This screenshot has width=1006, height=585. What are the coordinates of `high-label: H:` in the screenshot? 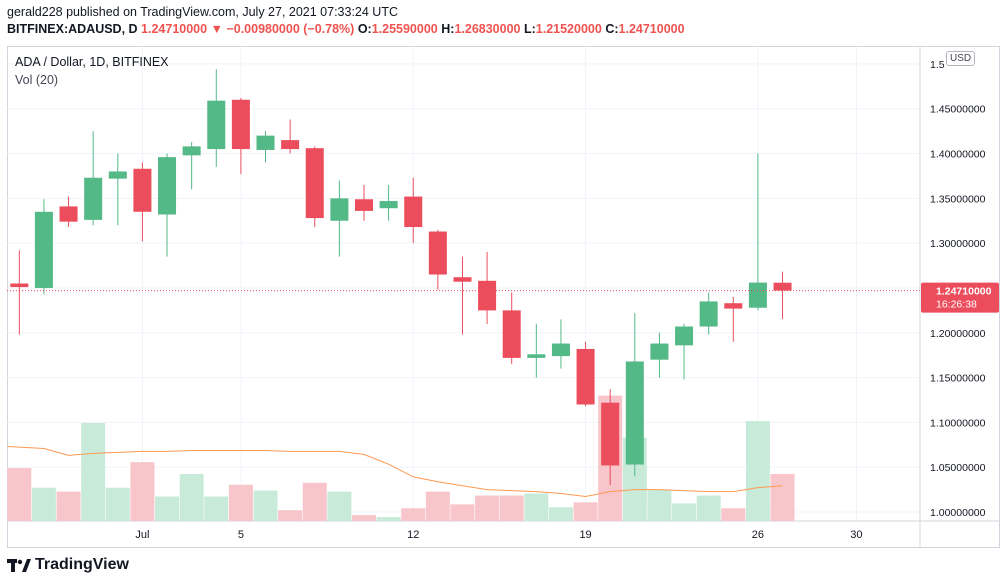 It's located at (448, 29).